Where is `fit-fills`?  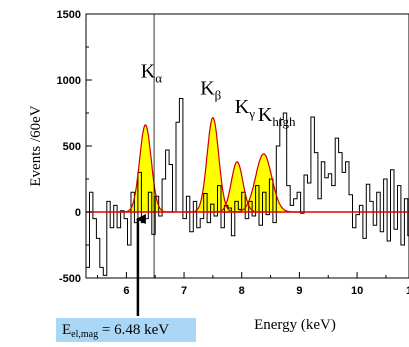
fit-fills is located at coordinates (210, 164).